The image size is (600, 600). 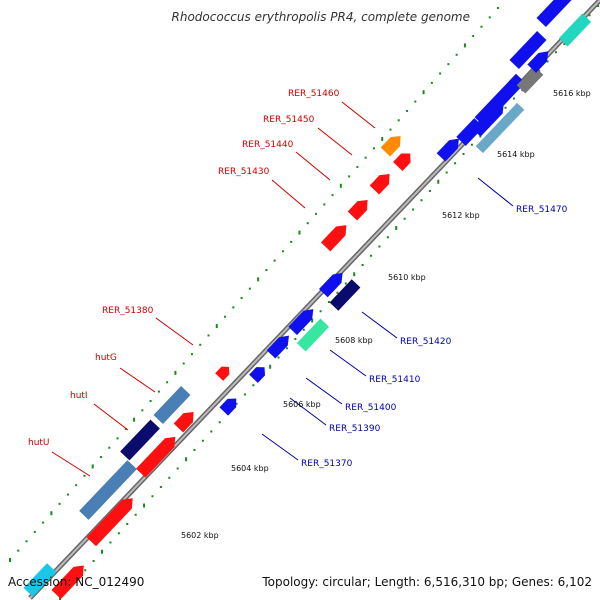 What do you see at coordinates (426, 342) in the screenshot?
I see `gene-label-bottom: RER_51420` at bounding box center [426, 342].